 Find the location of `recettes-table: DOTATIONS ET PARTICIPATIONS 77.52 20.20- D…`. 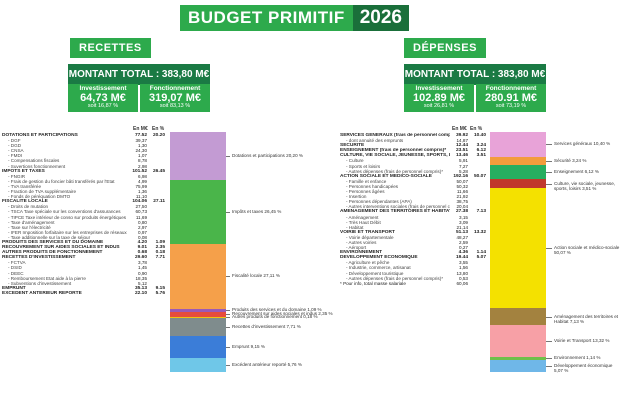

recettes-table: DOTATIONS ET PARTICIPATIONS 77.52 20.20- D… is located at coordinates (83, 214).